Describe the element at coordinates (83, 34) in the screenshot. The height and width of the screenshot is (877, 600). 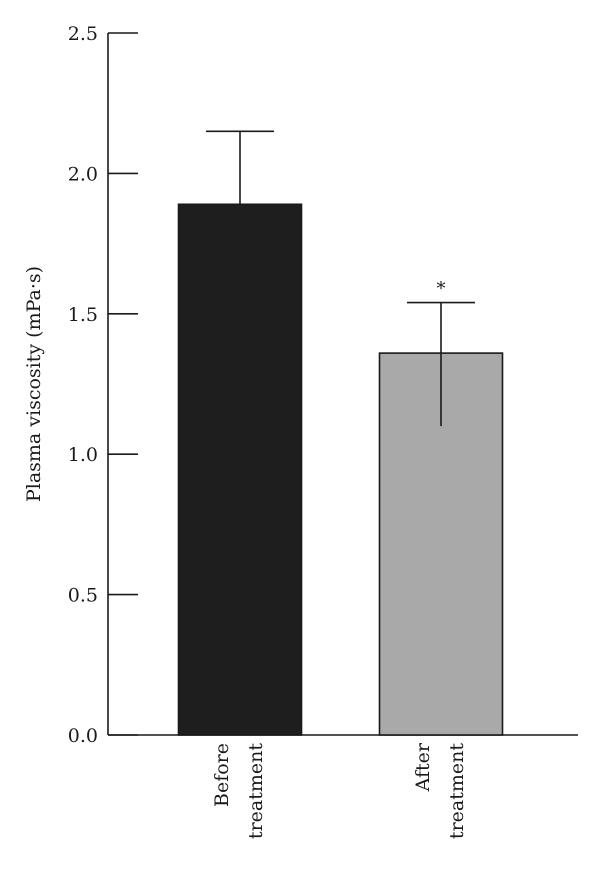
I see `y-tick-label: 2.5` at that location.